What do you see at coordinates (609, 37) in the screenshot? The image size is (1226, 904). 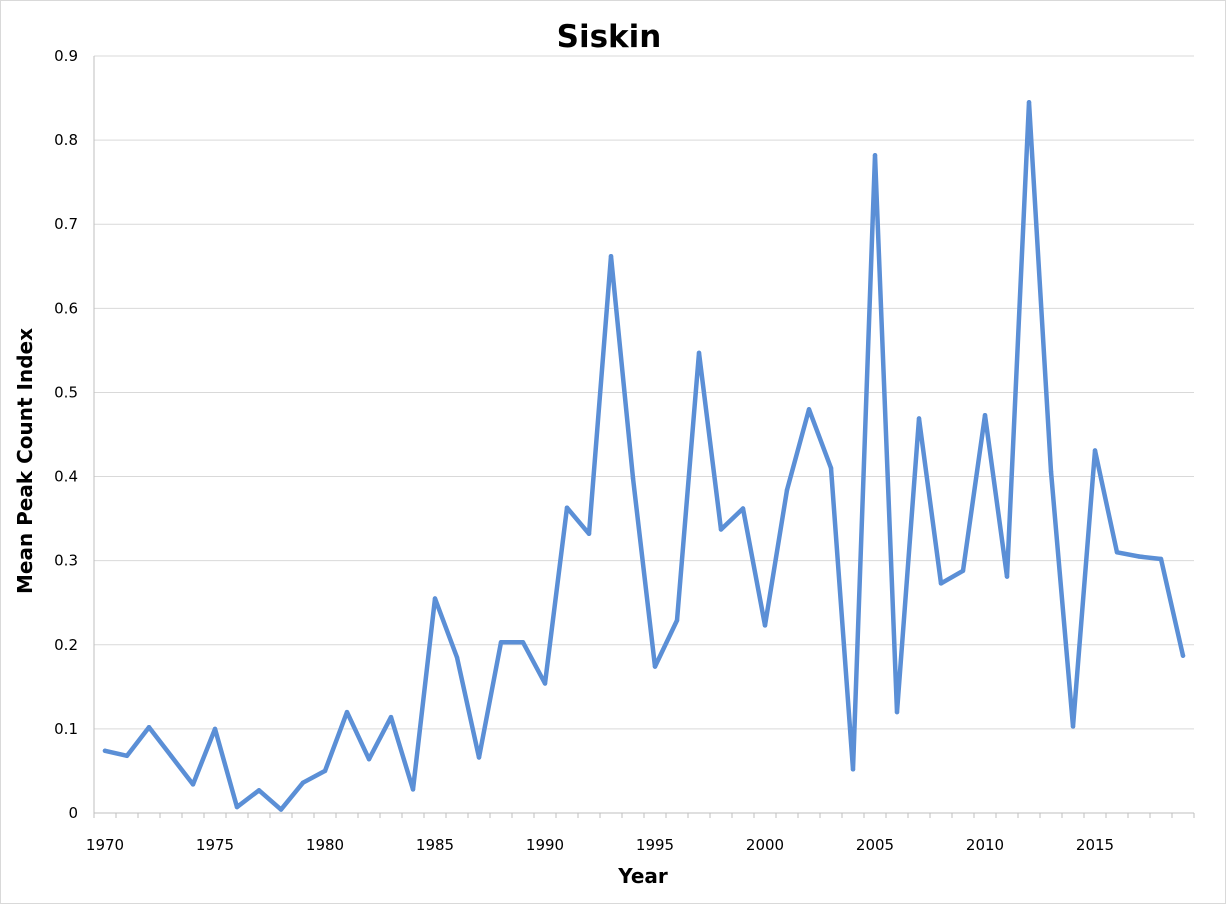 I see `chart-title: Siskin` at bounding box center [609, 37].